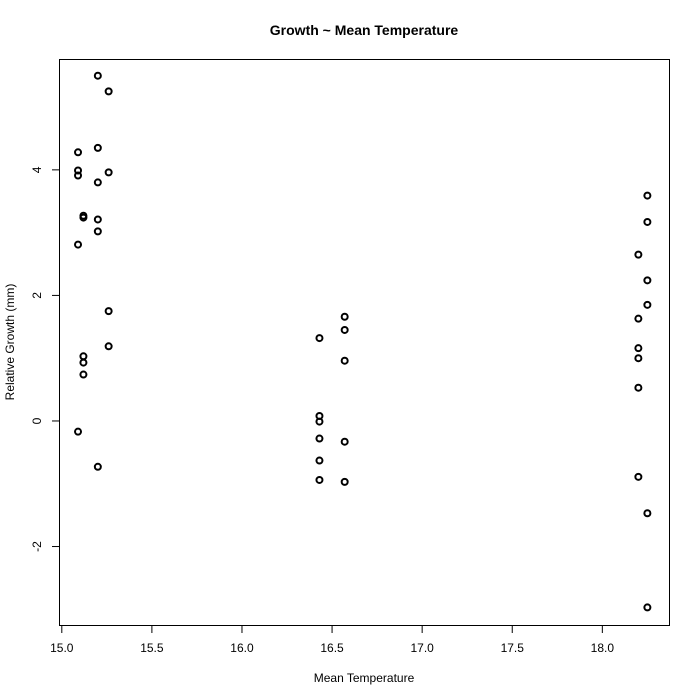 The image size is (700, 700). What do you see at coordinates (513, 648) in the screenshot?
I see `x-tick-label: 17.5` at bounding box center [513, 648].